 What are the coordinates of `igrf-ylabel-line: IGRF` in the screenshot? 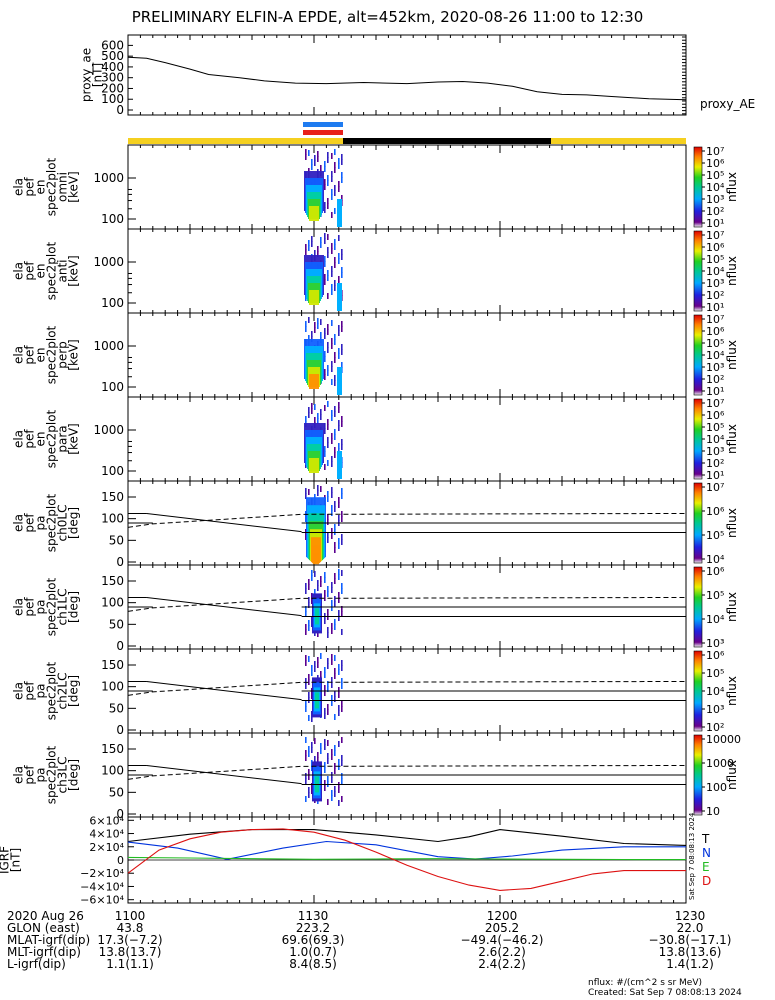 It's located at (6, 860).